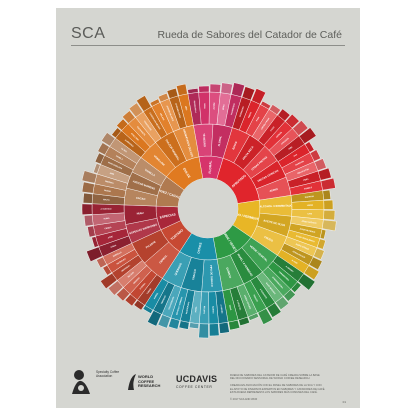 The image size is (416, 416). I want to click on wheel-middle-label: VAINILLA, so click(150, 173).